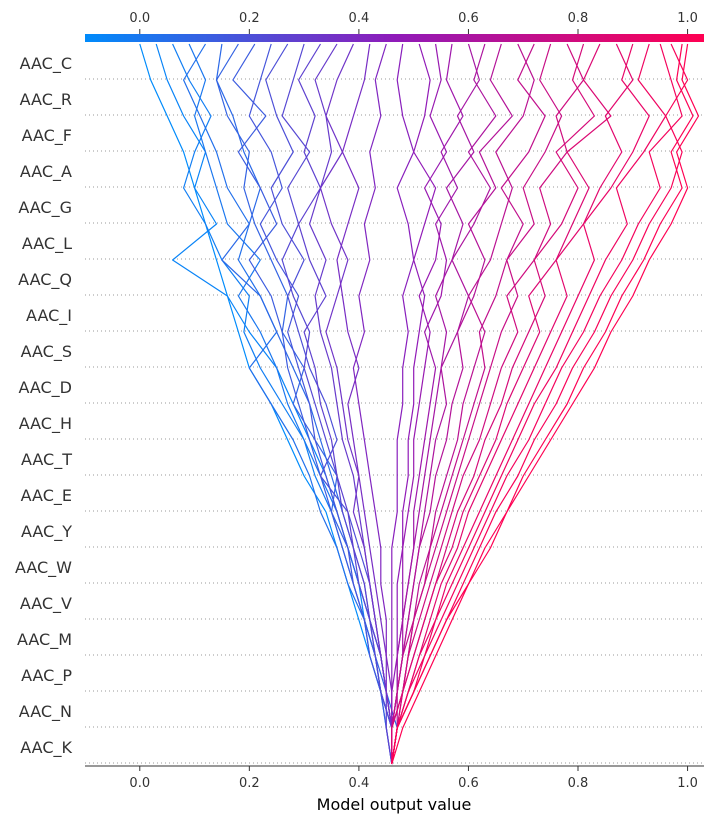 This screenshot has width=713, height=824. Describe the element at coordinates (359, 783) in the screenshot. I see `bottom-tick-label: 0.4` at that location.